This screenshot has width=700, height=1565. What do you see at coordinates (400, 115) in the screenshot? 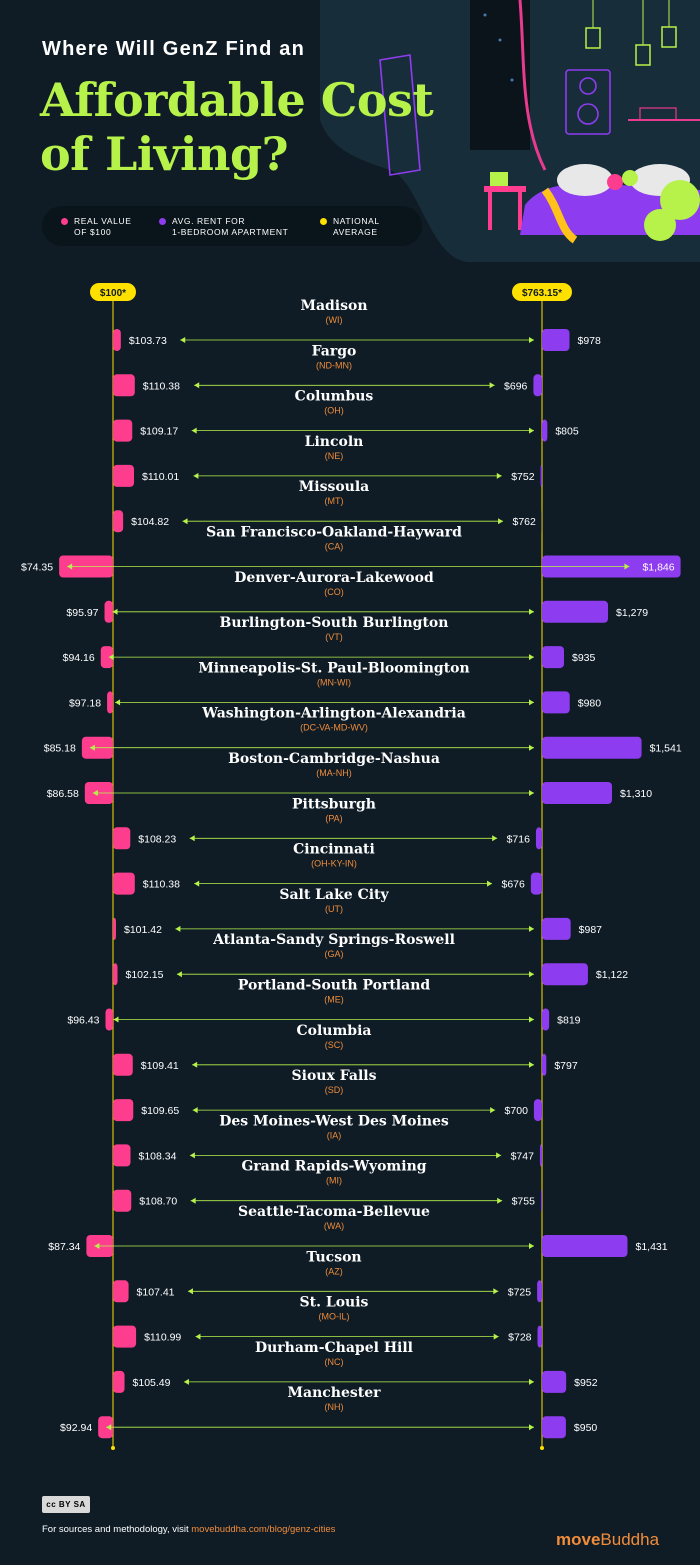
I see `mirror` at bounding box center [400, 115].